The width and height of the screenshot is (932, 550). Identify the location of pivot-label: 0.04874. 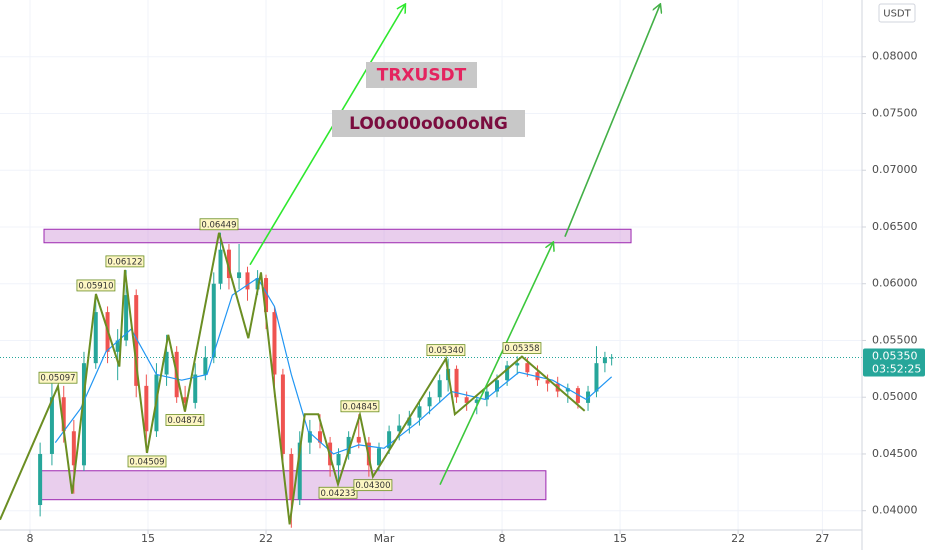
(184, 421).